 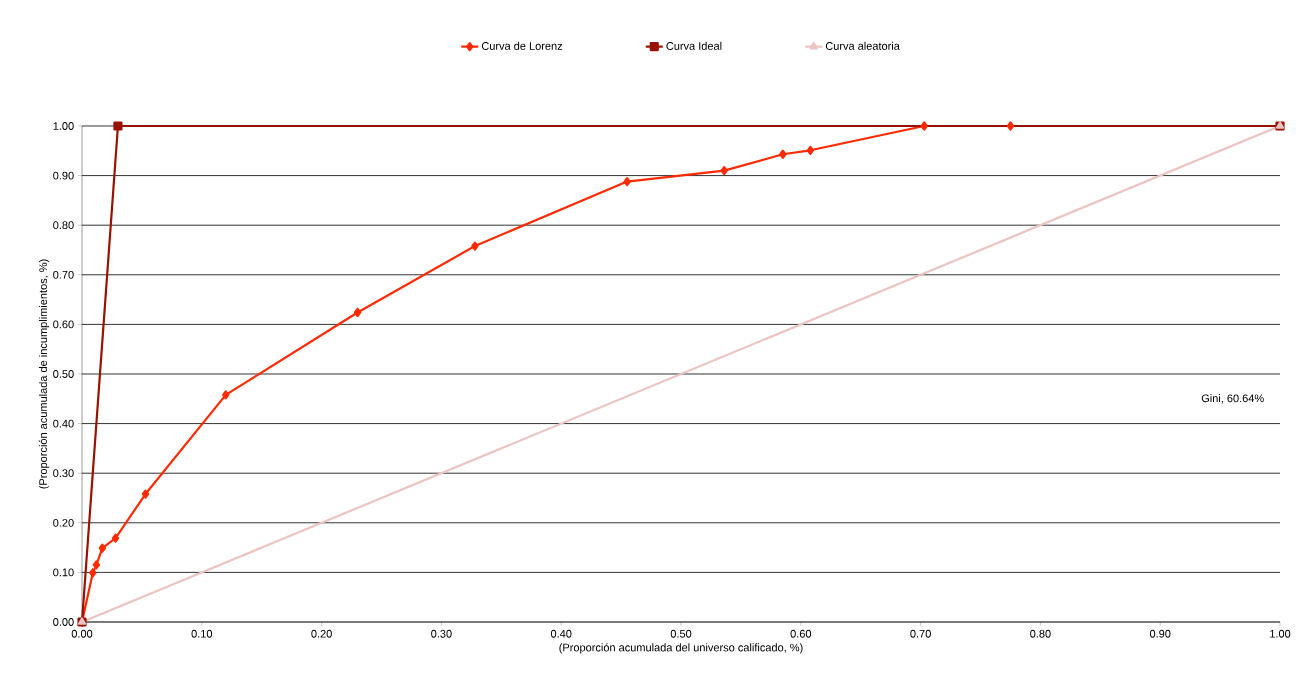 What do you see at coordinates (522, 45) in the screenshot?
I see `legend-label: Curva de Lorenz` at bounding box center [522, 45].